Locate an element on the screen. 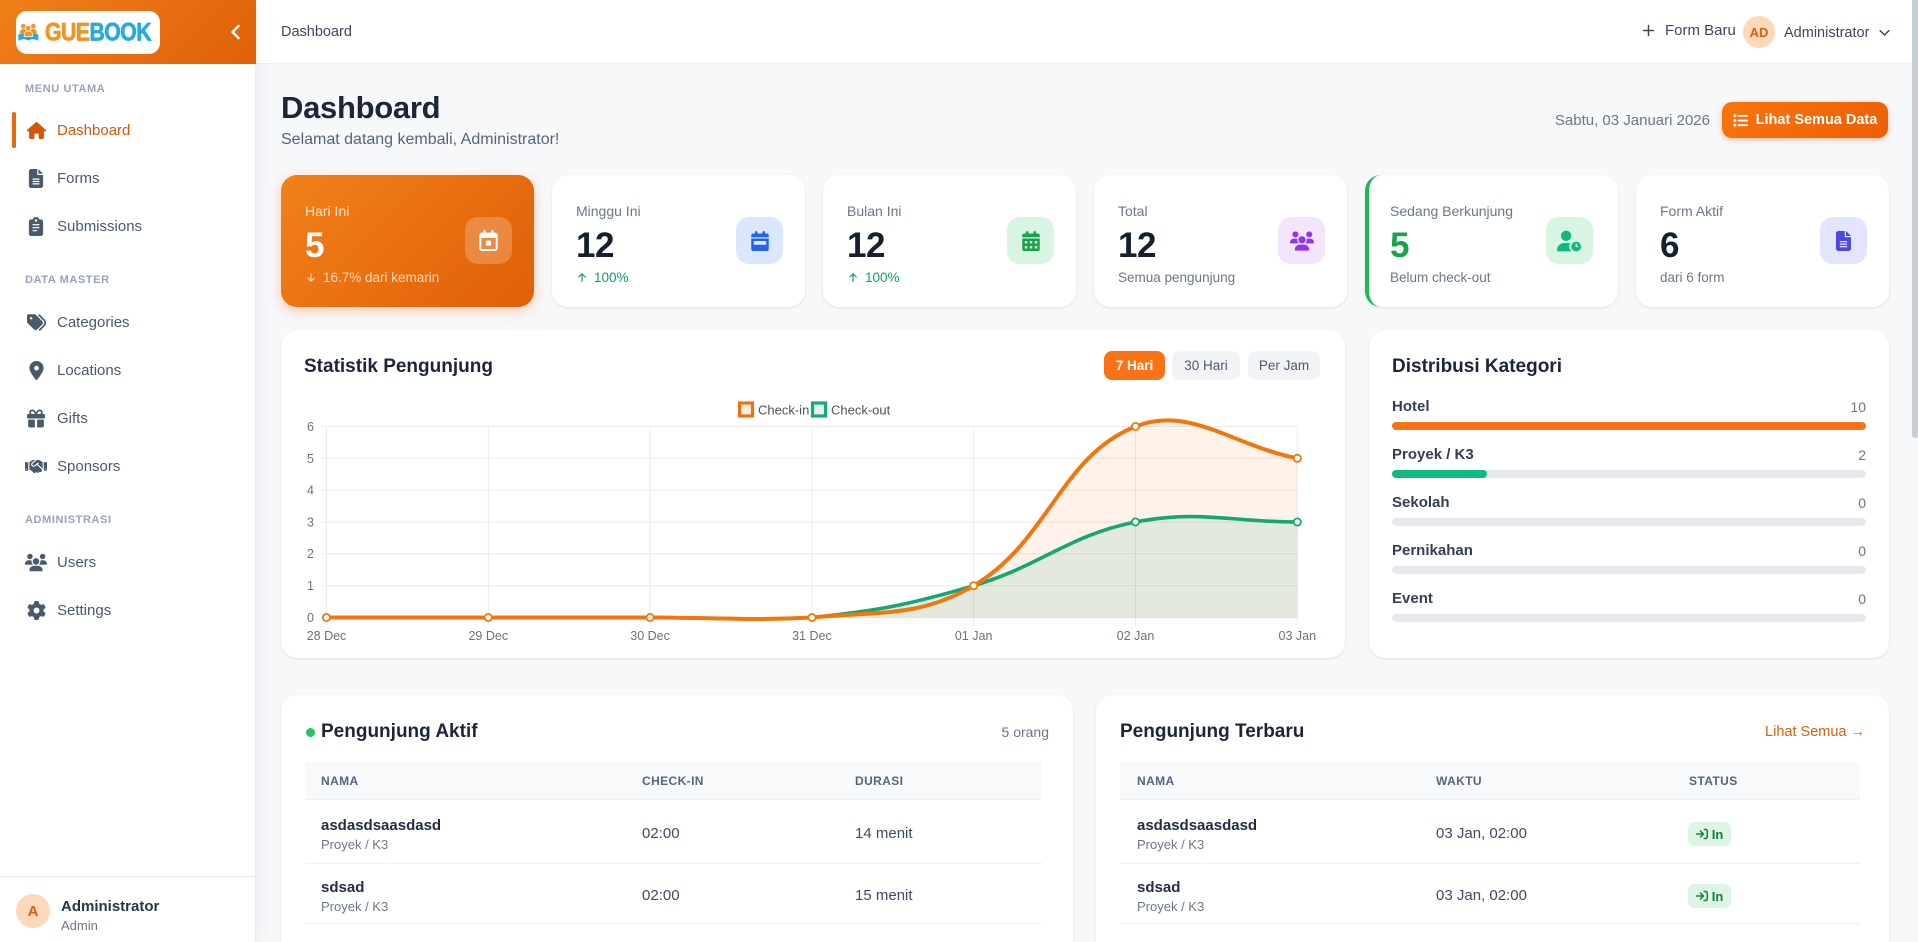 The image size is (1918, 942). svg-text: 31 Dec is located at coordinates (812, 636).